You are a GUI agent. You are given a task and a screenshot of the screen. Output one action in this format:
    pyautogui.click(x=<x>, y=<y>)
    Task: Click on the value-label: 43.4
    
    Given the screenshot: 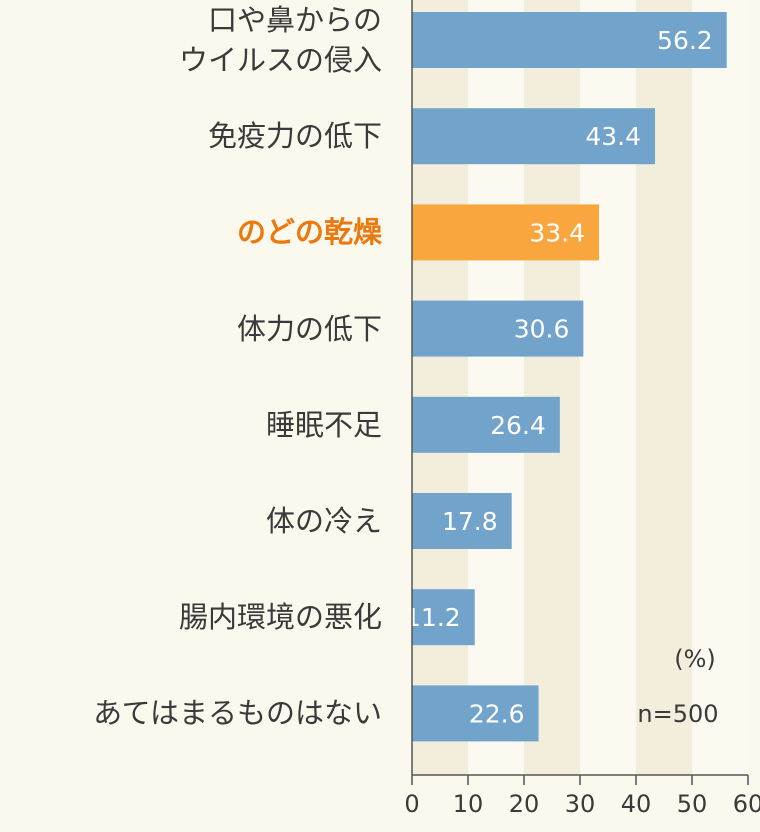 What is the action you would take?
    pyautogui.click(x=613, y=136)
    